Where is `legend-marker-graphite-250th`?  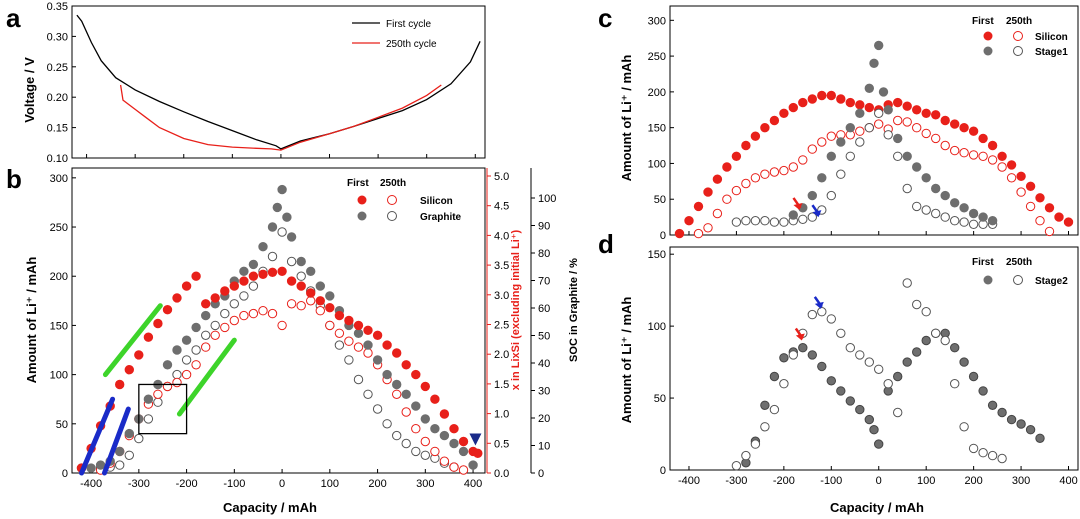 legend-marker-graphite-250th is located at coordinates (392, 216).